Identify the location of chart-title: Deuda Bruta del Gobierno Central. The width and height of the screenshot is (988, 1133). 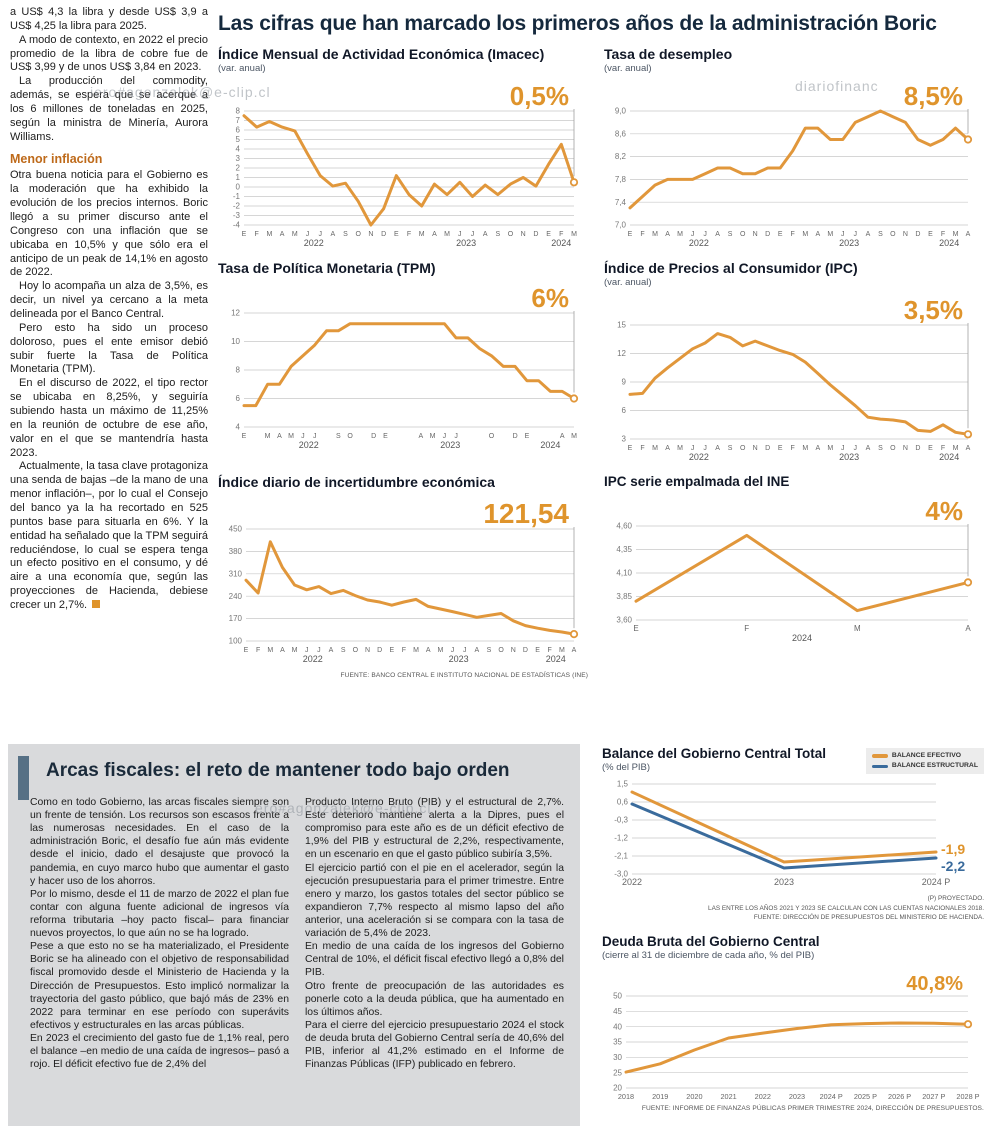
(711, 941).